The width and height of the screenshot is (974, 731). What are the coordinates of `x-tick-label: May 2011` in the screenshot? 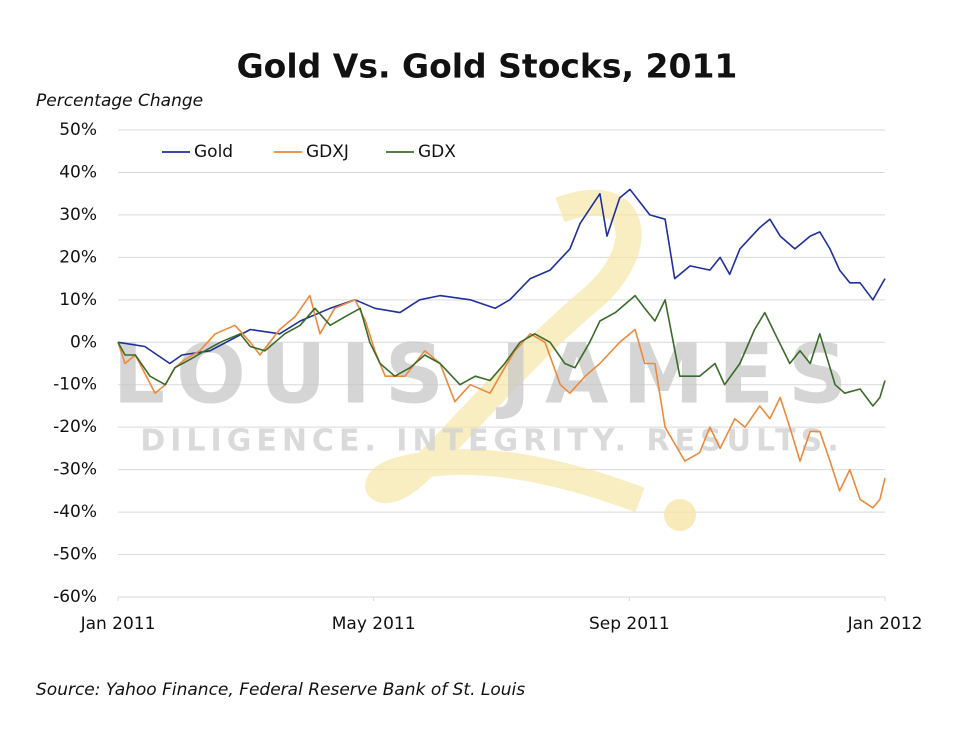 It's located at (374, 624).